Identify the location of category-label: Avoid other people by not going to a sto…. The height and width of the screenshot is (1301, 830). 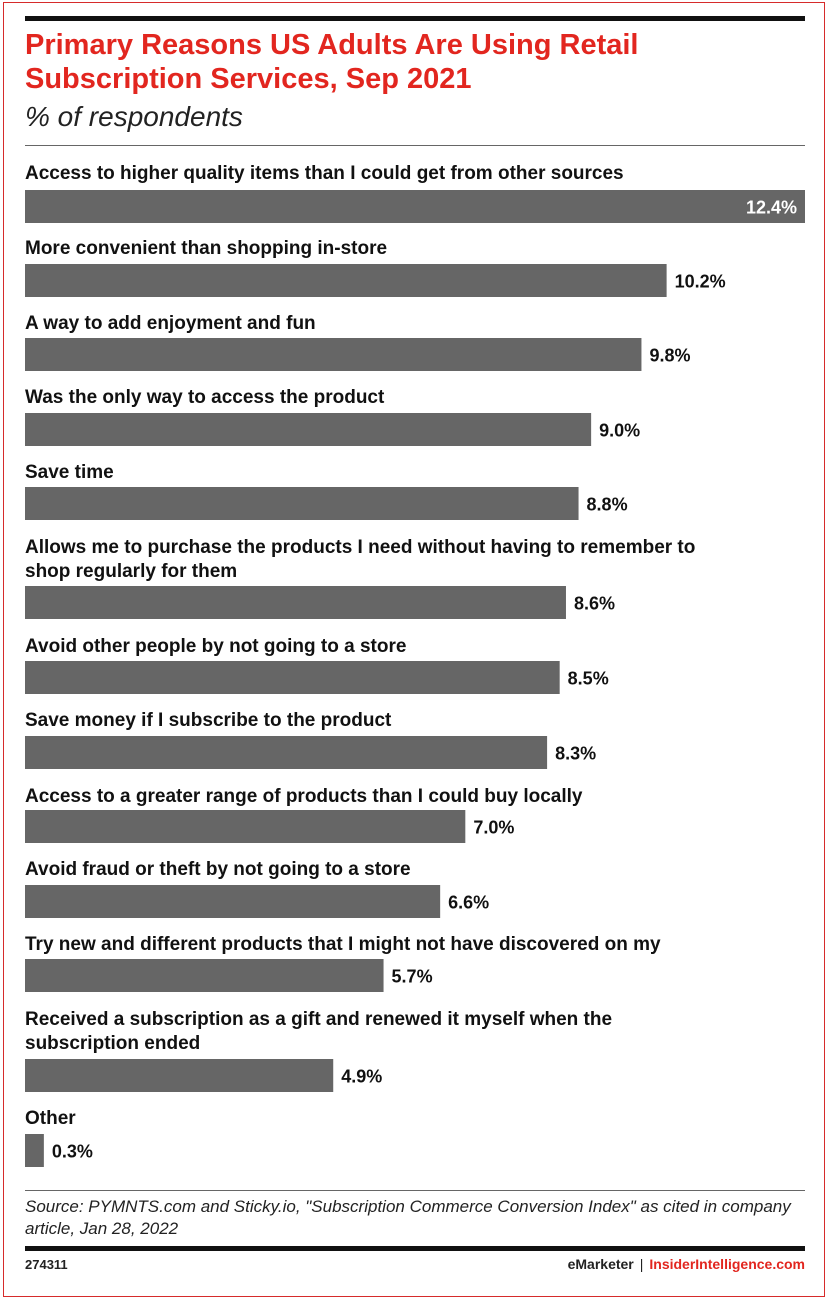
(215, 646).